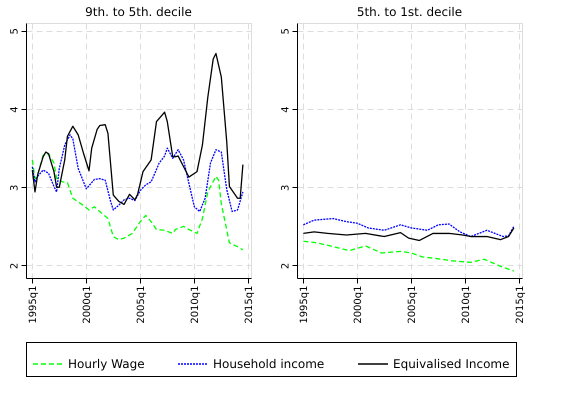 This screenshot has width=585, height=413. I want to click on legend-label: Hourly Wage, so click(106, 364).